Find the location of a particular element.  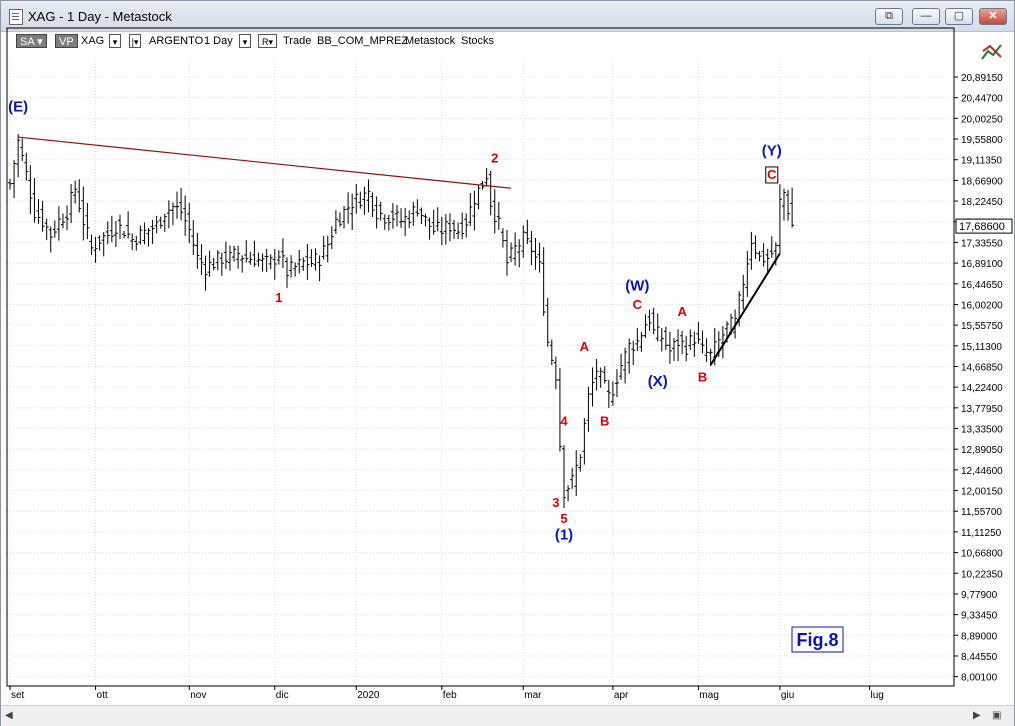

wave-label-box is located at coordinates (772, 175).